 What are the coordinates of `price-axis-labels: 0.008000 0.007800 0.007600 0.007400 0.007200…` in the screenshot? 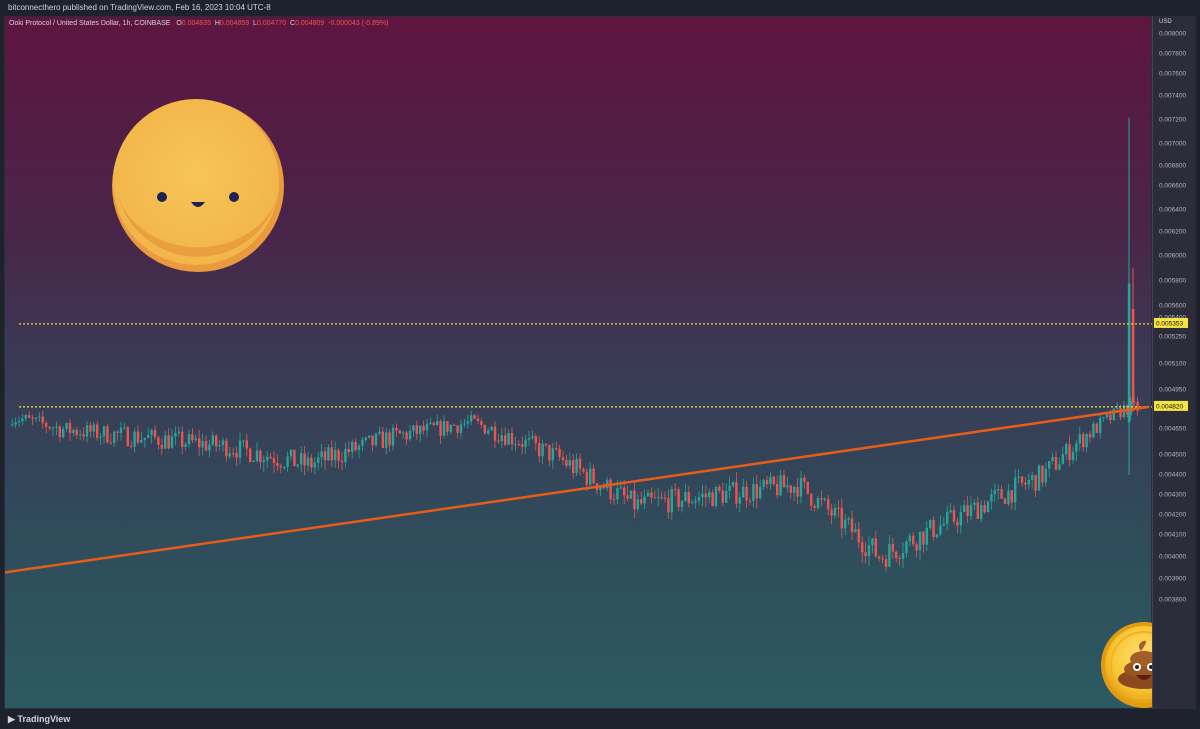 It's located at (1171, 317).